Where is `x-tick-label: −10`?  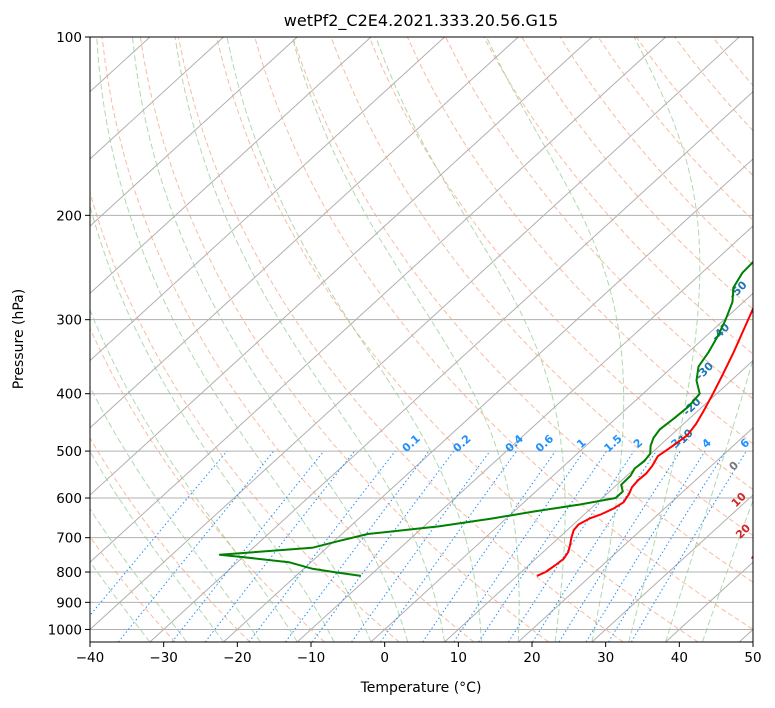
x-tick-label: −10 is located at coordinates (311, 658).